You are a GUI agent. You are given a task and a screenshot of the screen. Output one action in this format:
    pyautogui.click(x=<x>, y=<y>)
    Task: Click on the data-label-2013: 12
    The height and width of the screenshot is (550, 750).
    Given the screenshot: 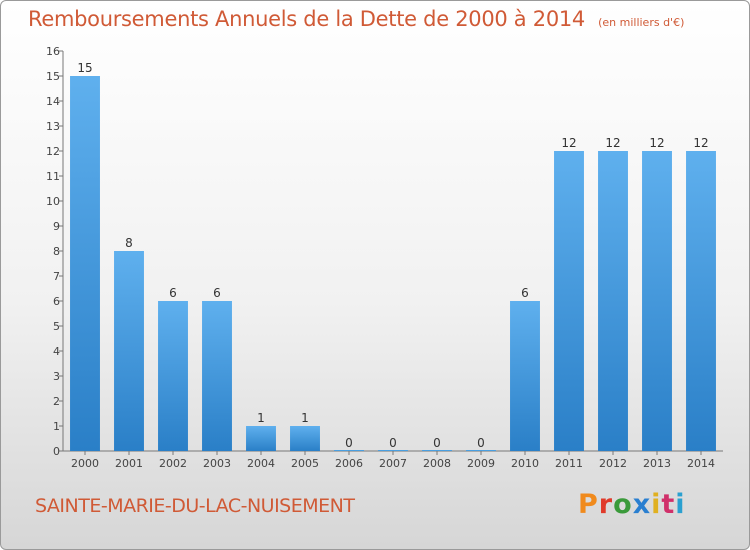 What is the action you would take?
    pyautogui.click(x=656, y=143)
    